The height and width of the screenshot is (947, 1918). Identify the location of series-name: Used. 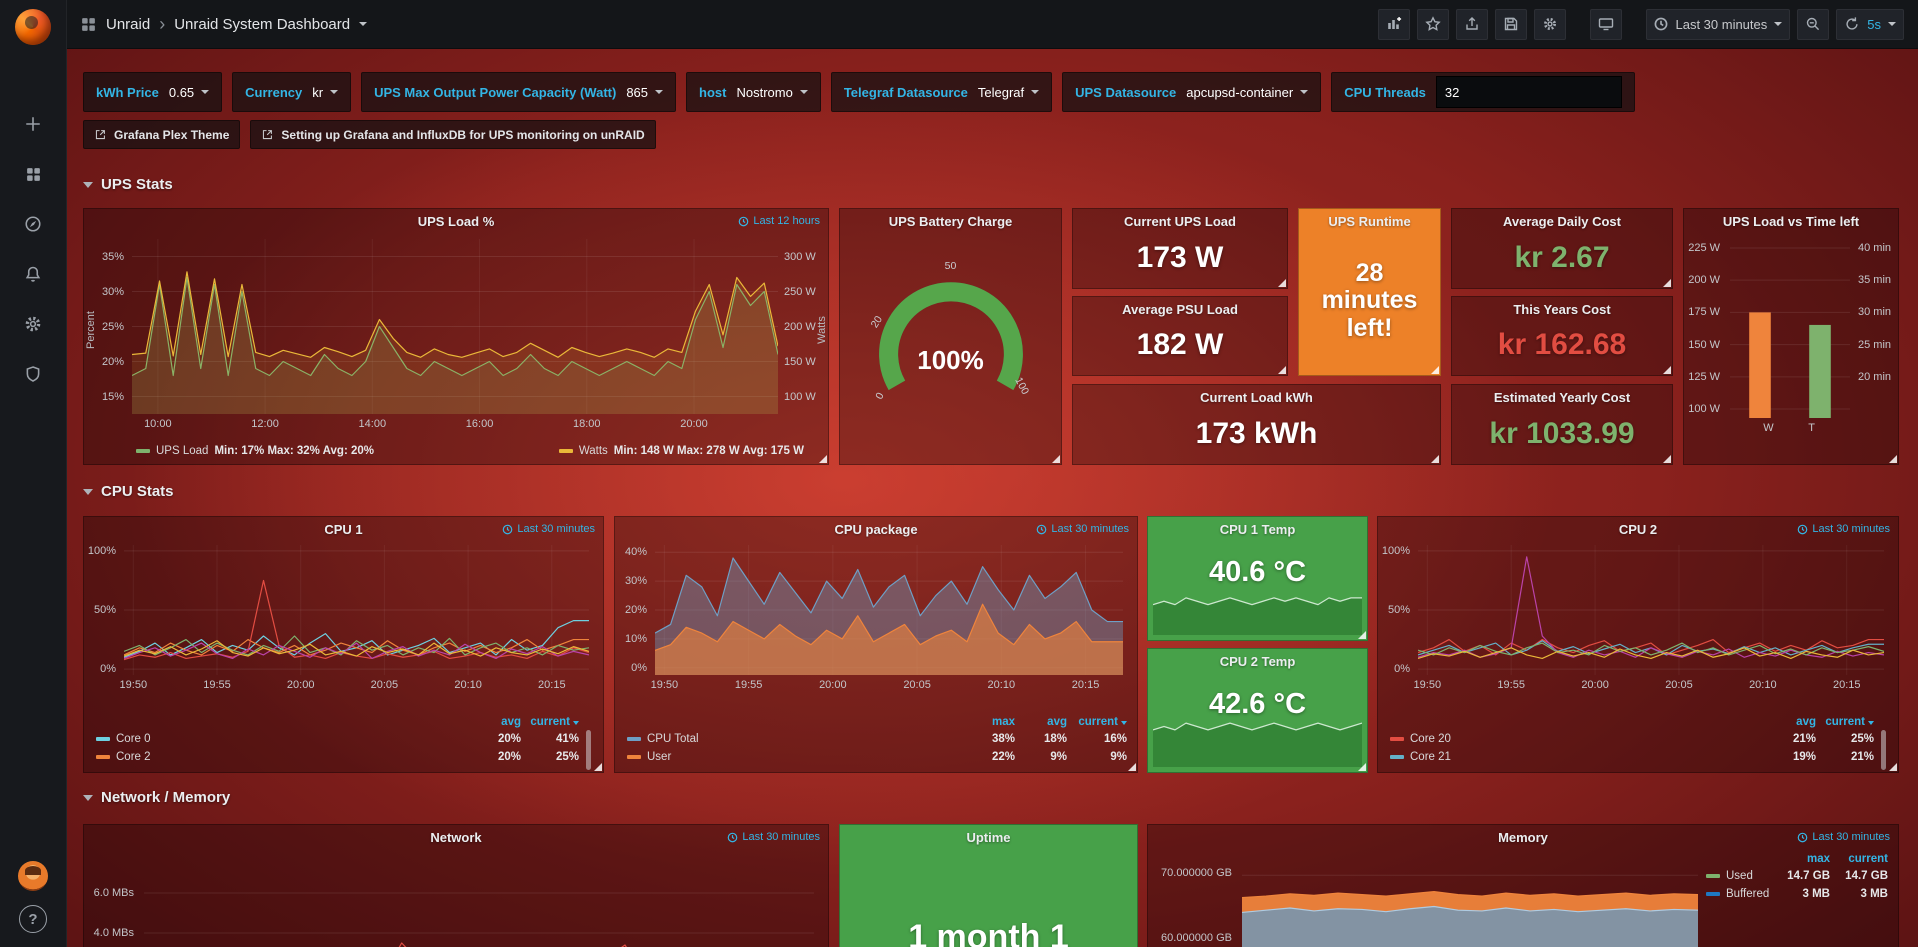
(1739, 876).